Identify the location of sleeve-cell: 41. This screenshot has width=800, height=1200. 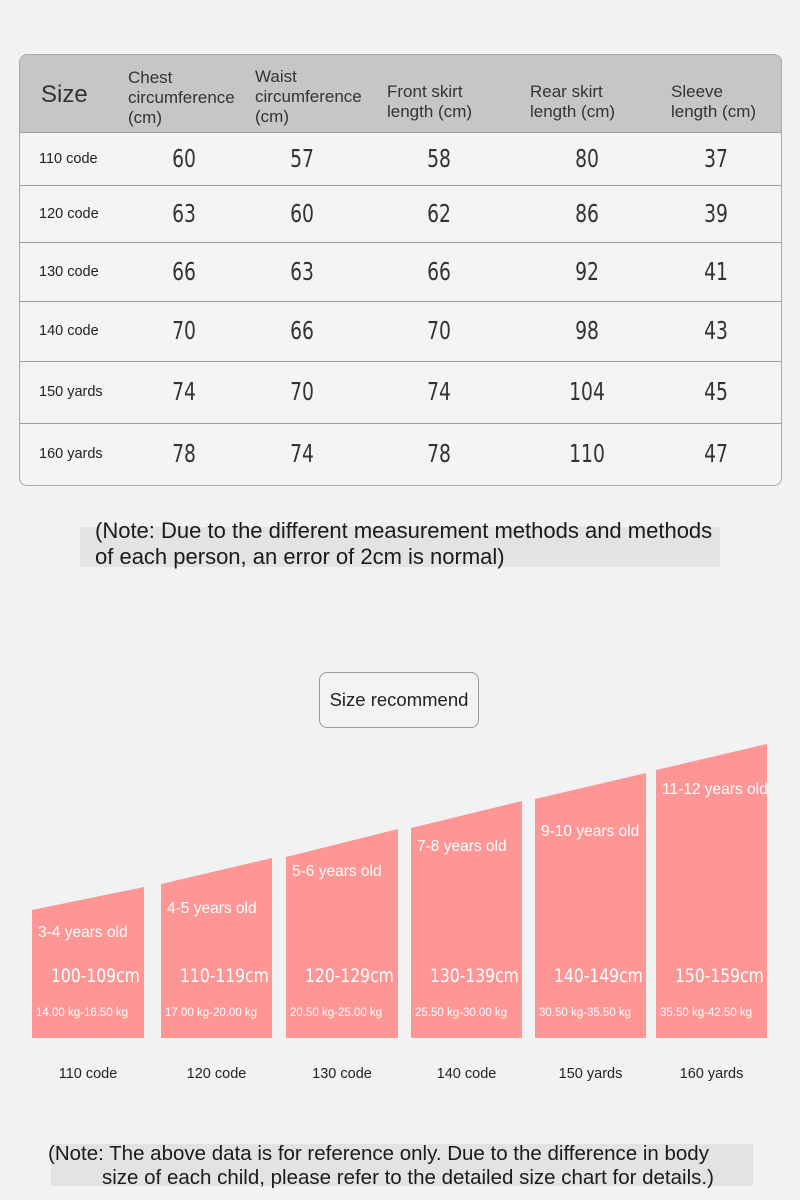
(716, 271).